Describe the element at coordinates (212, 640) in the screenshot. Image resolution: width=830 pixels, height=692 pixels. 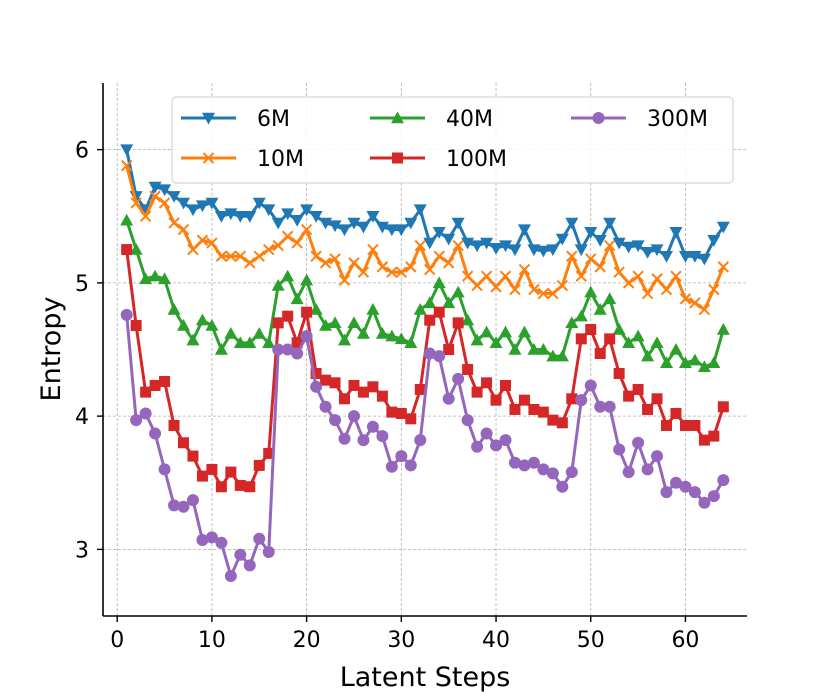
I see `x-tick-label-1: 10` at that location.